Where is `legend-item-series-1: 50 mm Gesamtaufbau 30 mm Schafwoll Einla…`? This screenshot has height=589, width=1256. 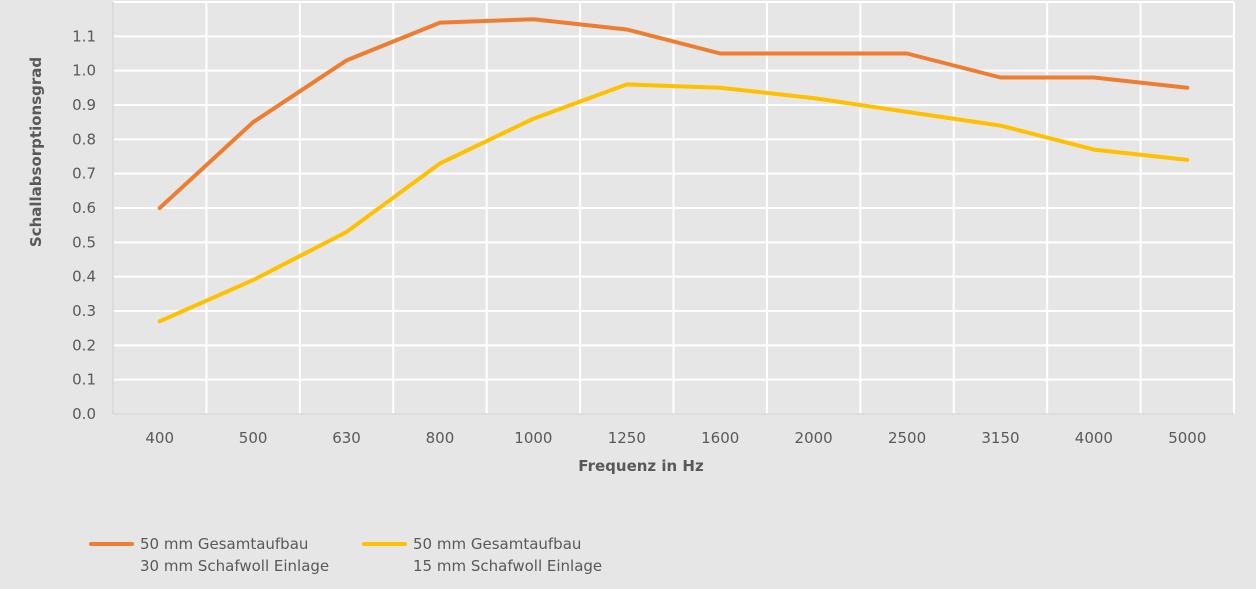 legend-item-series-1: 50 mm Gesamtaufbau 30 mm Schafwoll Einla… is located at coordinates (209, 555).